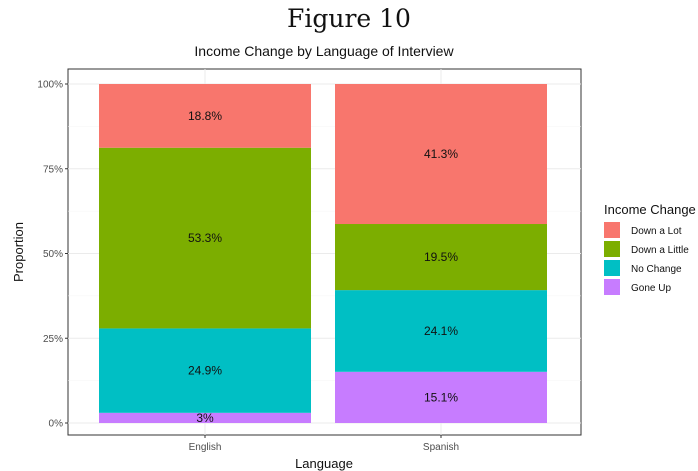 The height and width of the screenshot is (471, 698). What do you see at coordinates (324, 444) in the screenshot?
I see `x-axis: English Spanish` at bounding box center [324, 444].